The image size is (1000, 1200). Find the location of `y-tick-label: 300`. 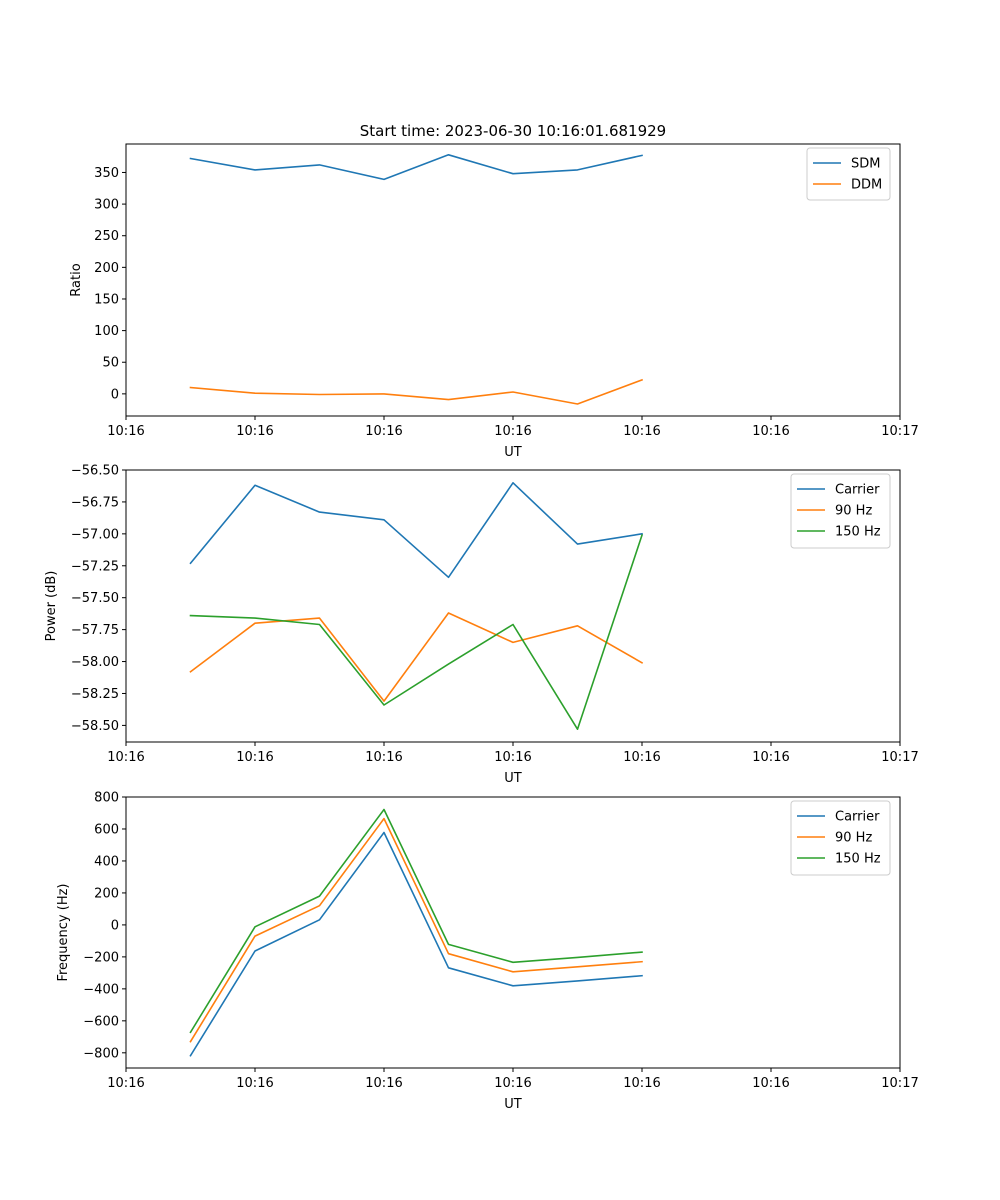

y-tick-label: 300 is located at coordinates (106, 205).